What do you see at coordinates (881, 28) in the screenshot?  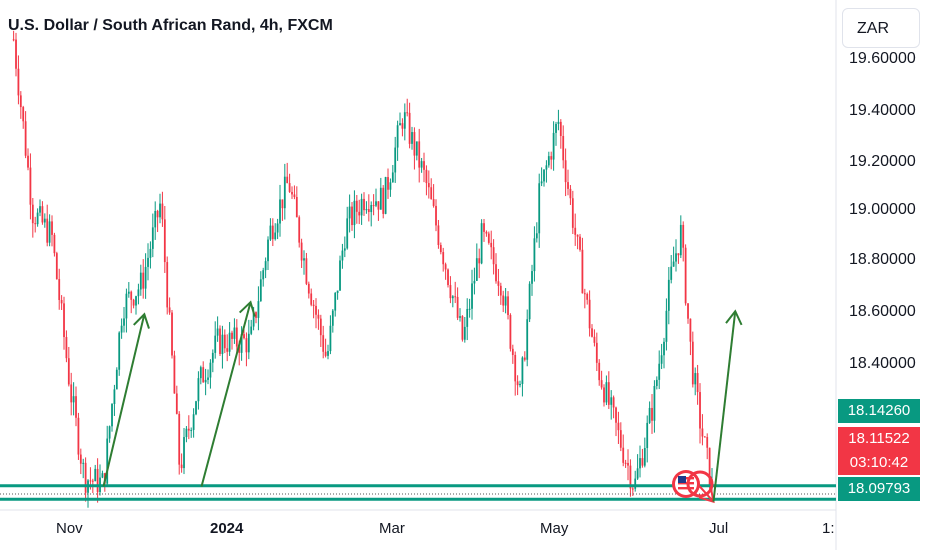 I see `currency-button: ZAR` at bounding box center [881, 28].